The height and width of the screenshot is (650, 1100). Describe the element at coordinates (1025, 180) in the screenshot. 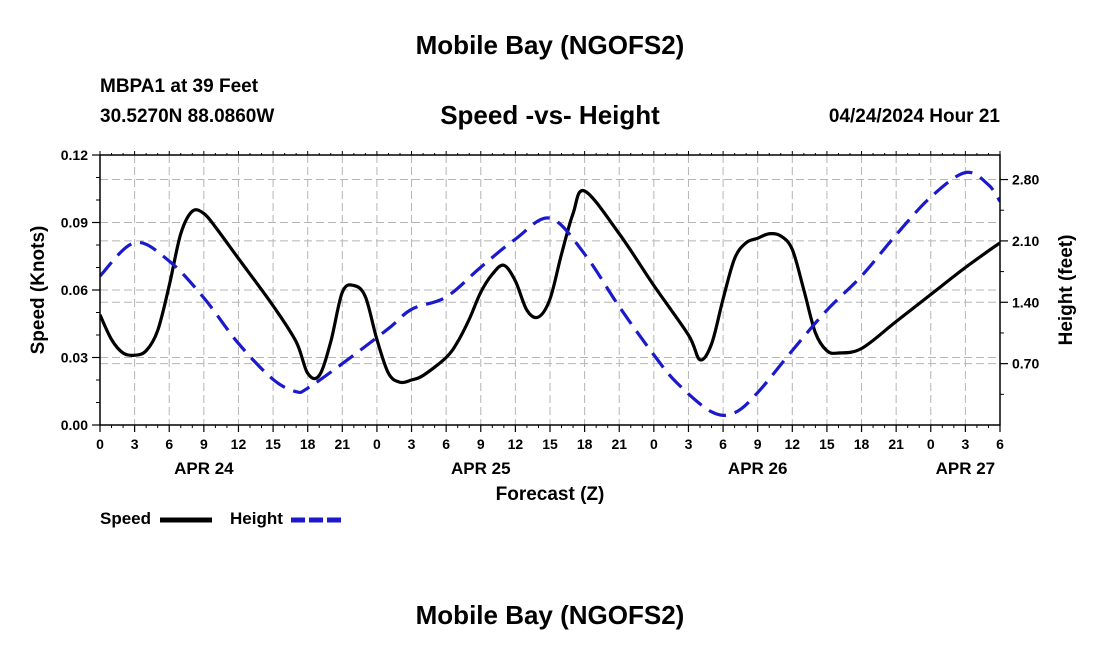

I see `y2-tick-label: 2.80` at that location.